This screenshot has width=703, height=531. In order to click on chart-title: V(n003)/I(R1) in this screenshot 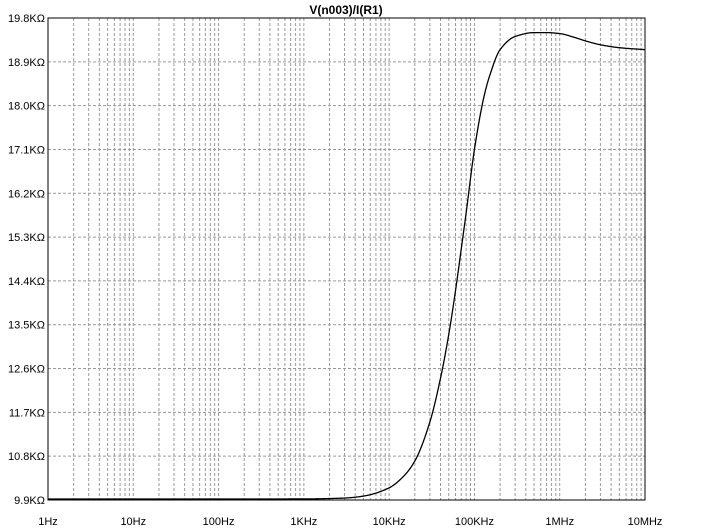, I will do `click(345, 10)`.